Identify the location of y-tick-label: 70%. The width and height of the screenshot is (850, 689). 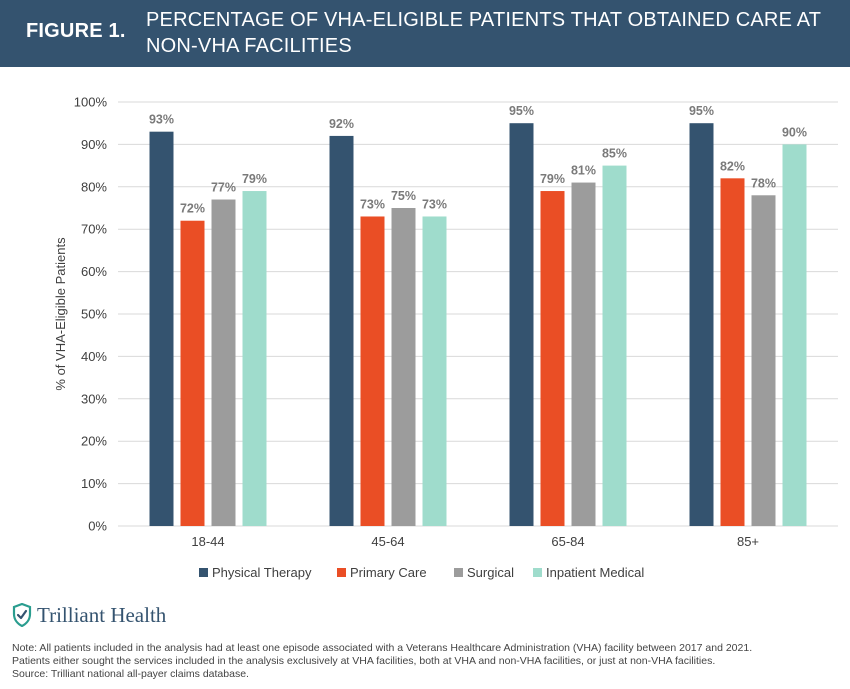
(94, 229).